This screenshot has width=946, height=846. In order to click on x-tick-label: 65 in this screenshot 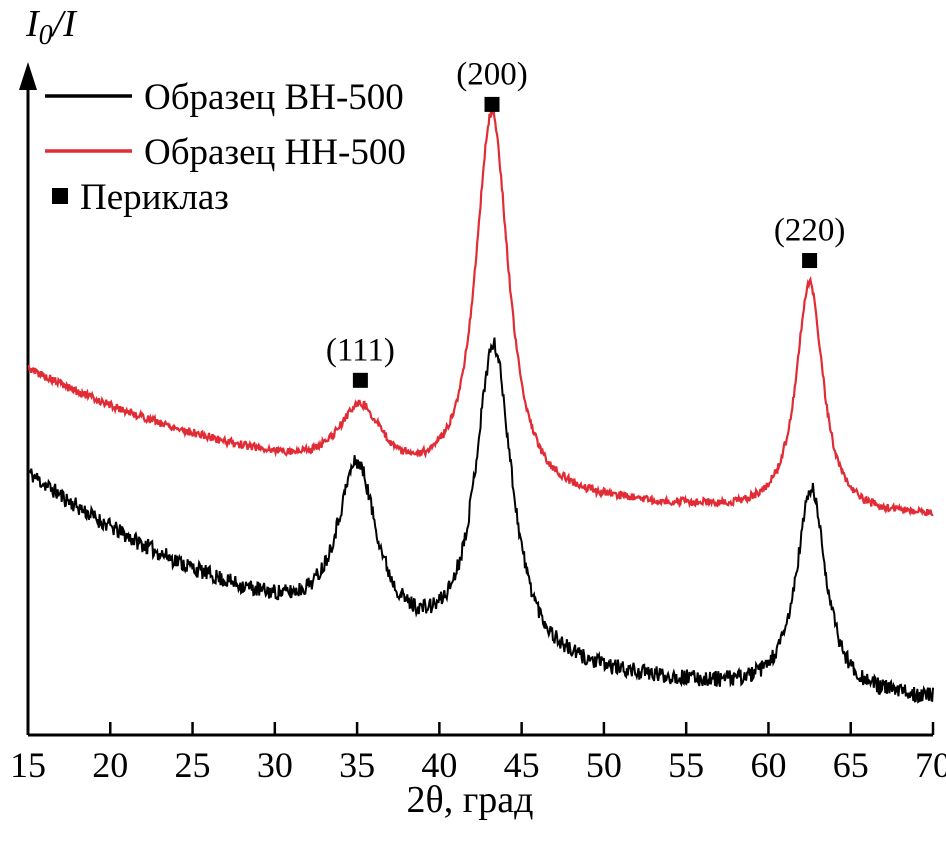, I will do `click(851, 765)`.